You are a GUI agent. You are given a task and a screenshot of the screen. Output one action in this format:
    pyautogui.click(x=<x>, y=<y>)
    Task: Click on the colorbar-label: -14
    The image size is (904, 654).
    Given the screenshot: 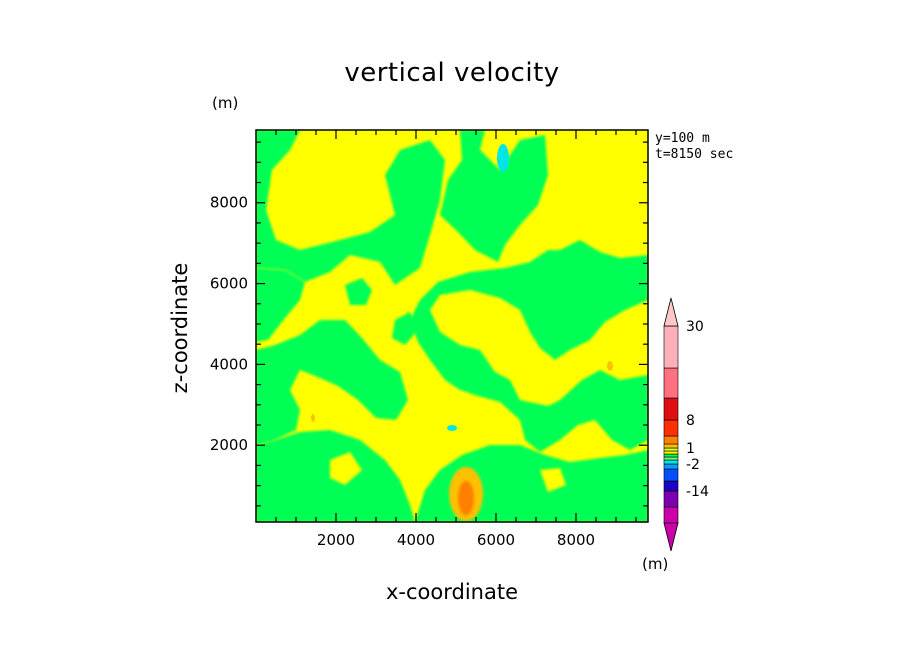 What is the action you would take?
    pyautogui.click(x=697, y=492)
    